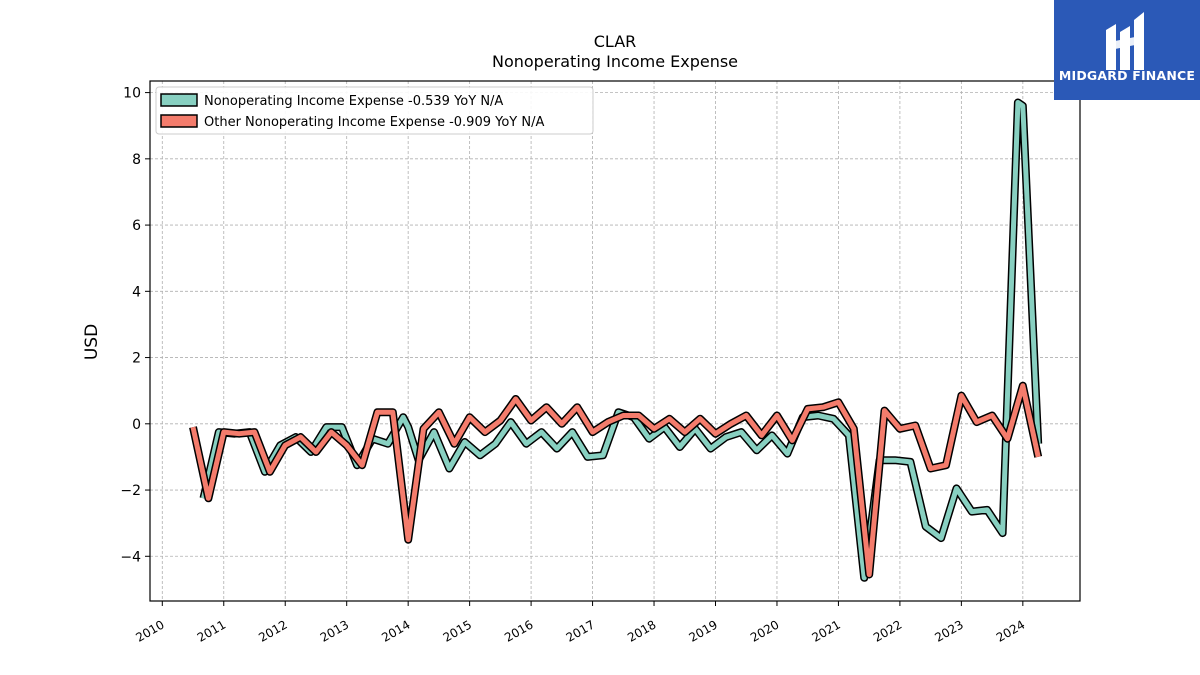 Image resolution: width=1200 pixels, height=675 pixels. What do you see at coordinates (615, 61) in the screenshot?
I see `chart-subtitle: Nonoperating Income Expense` at bounding box center [615, 61].